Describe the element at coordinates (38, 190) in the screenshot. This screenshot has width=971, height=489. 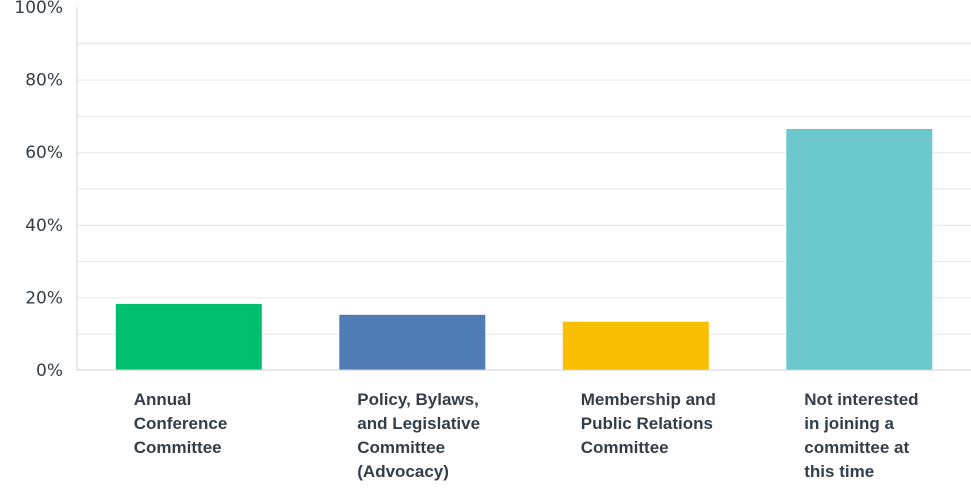
I see `y-axis-ticks: 0% 20% 40% 60% 80% 100%` at that location.